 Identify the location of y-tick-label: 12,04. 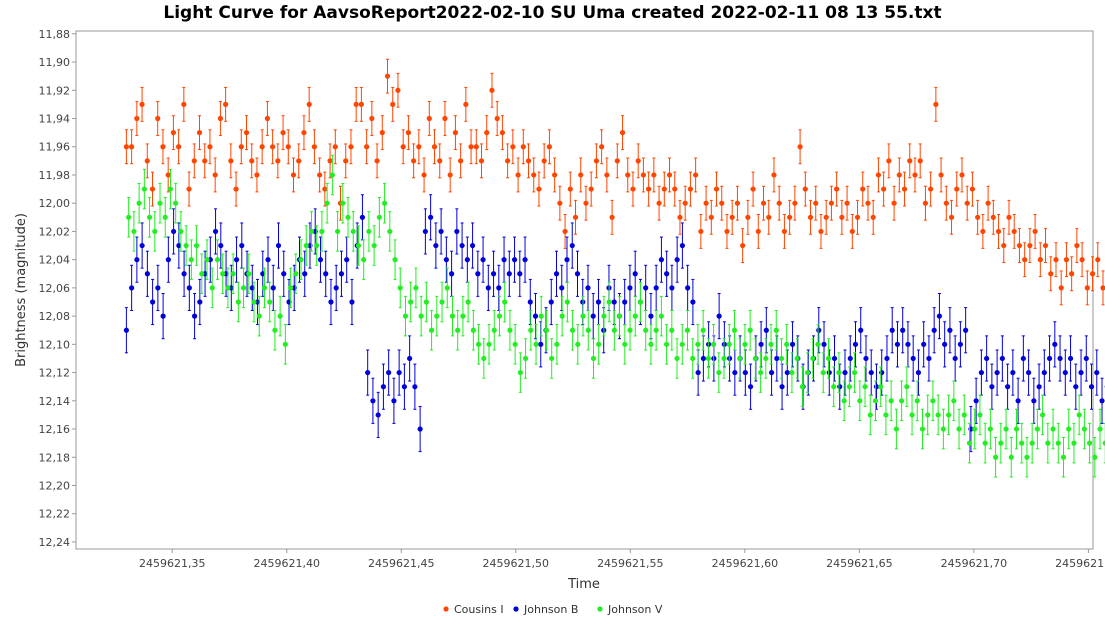
(55, 260).